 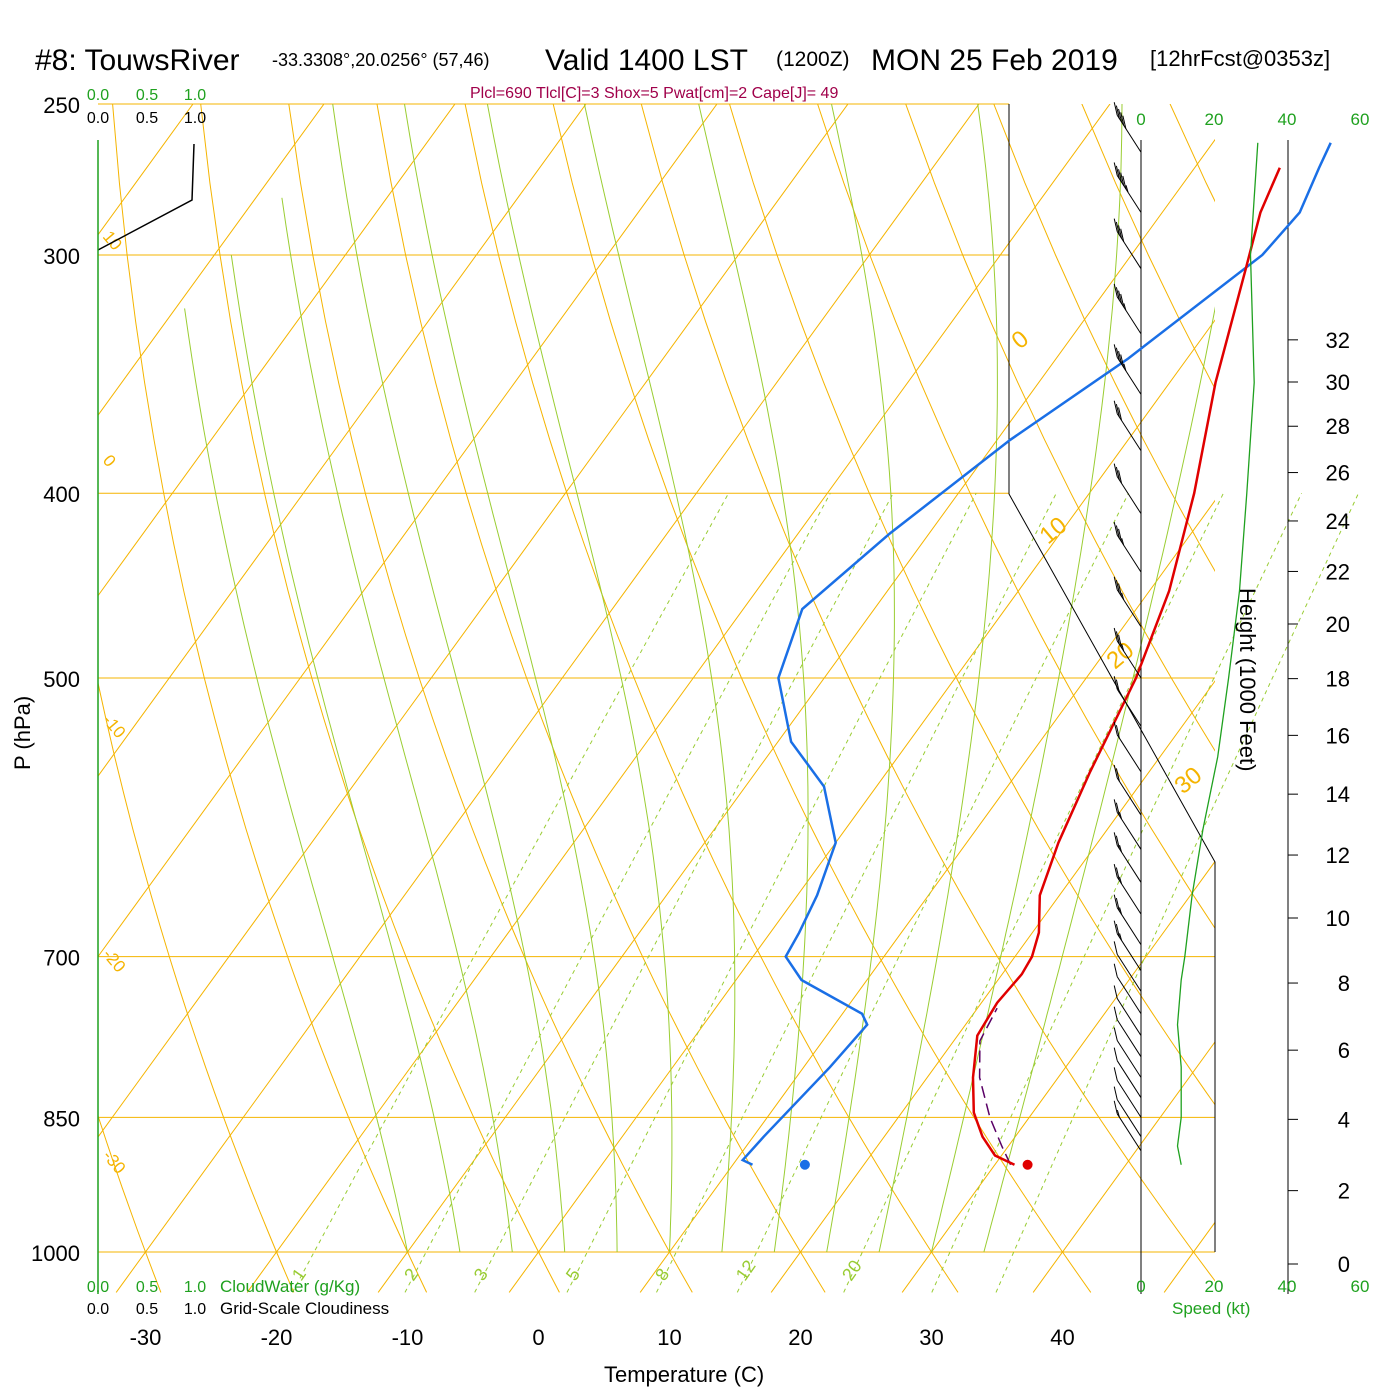 What do you see at coordinates (1027, 1164) in the screenshot?
I see `surface-temperature-marker` at bounding box center [1027, 1164].